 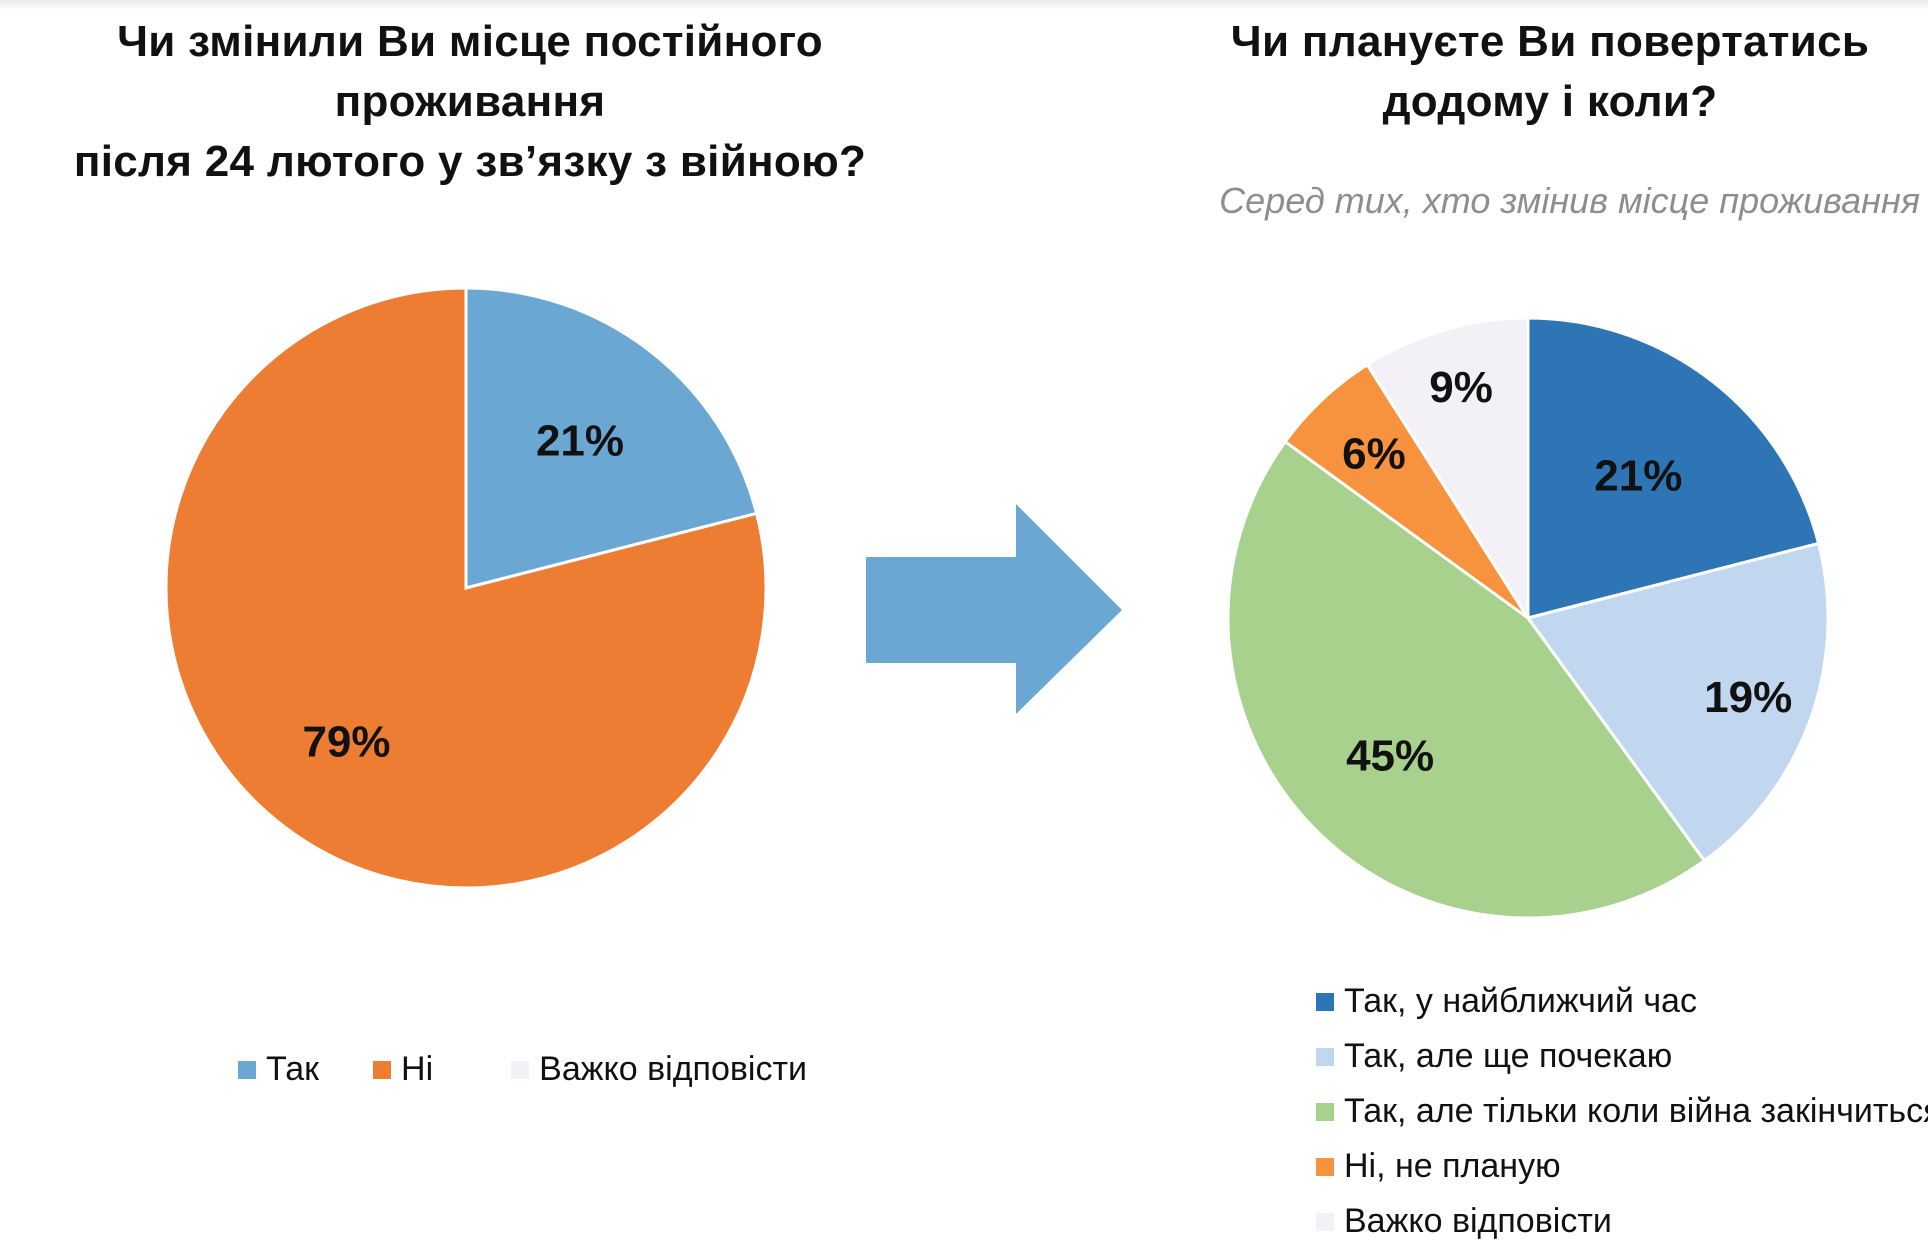 What do you see at coordinates (470, 161) in the screenshot?
I see `left-title-line-2: після 24 лютого у зв’язку з війною?` at bounding box center [470, 161].